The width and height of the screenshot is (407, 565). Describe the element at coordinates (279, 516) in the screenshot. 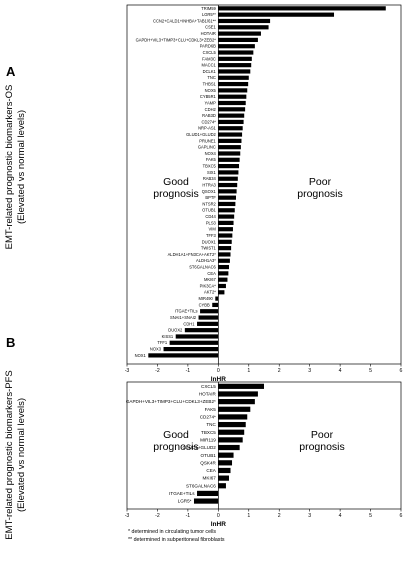

I see `chart-b-xtick-label: 2` at that location.